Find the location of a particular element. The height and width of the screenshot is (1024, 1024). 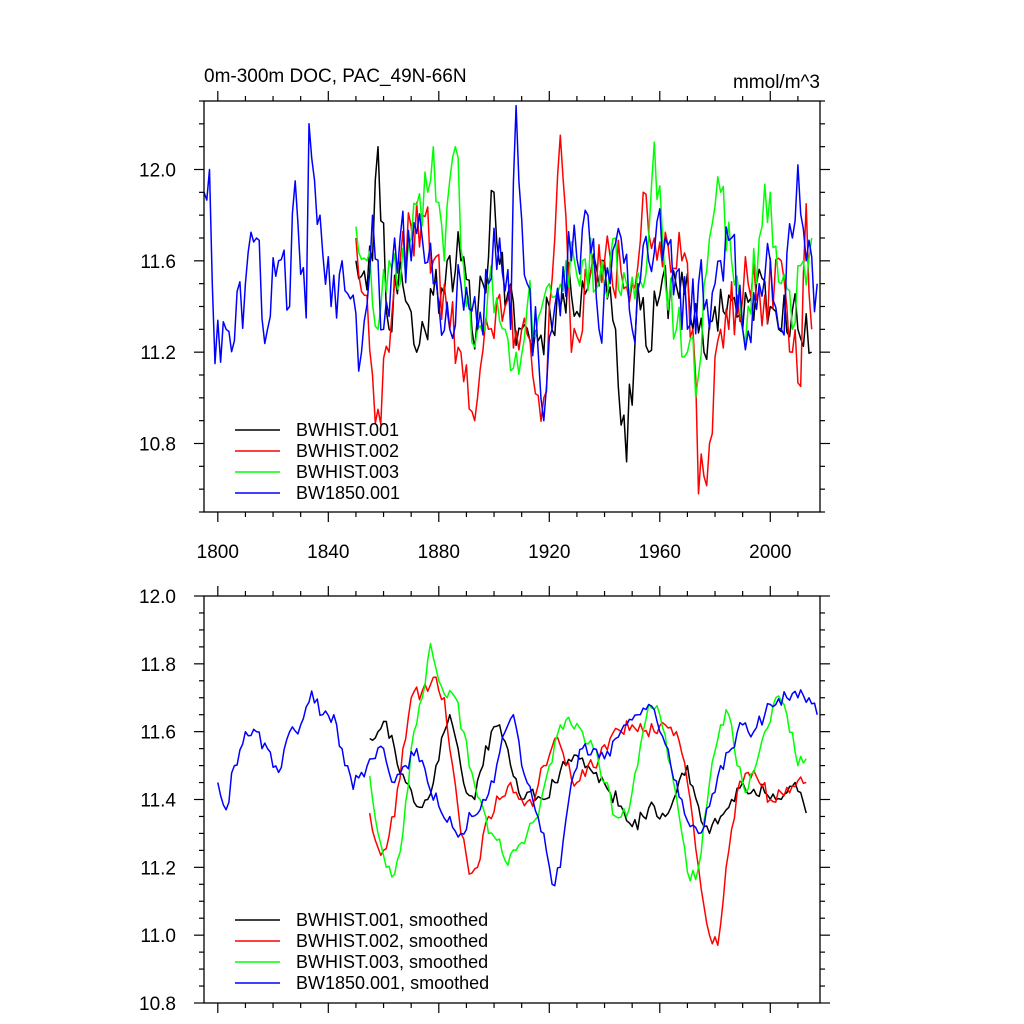

top-y-tick-label: 12.0 is located at coordinates (157, 171).